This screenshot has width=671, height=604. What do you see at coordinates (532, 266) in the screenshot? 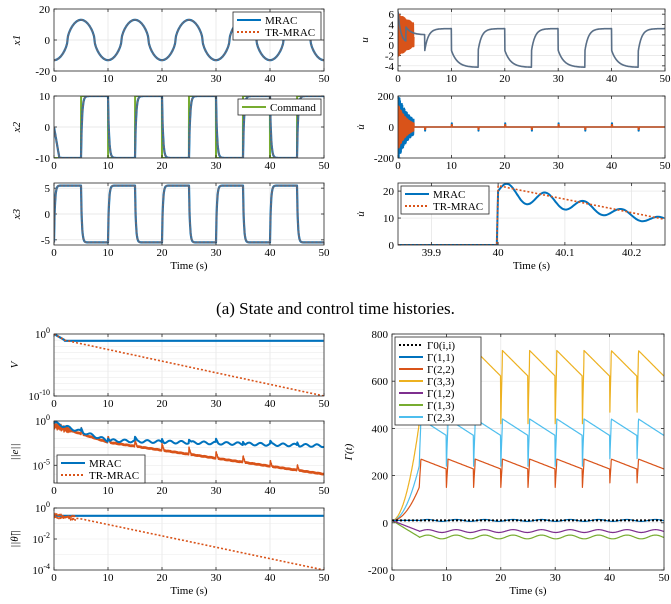
I see `x-axis-label: Time (s)` at bounding box center [532, 266].